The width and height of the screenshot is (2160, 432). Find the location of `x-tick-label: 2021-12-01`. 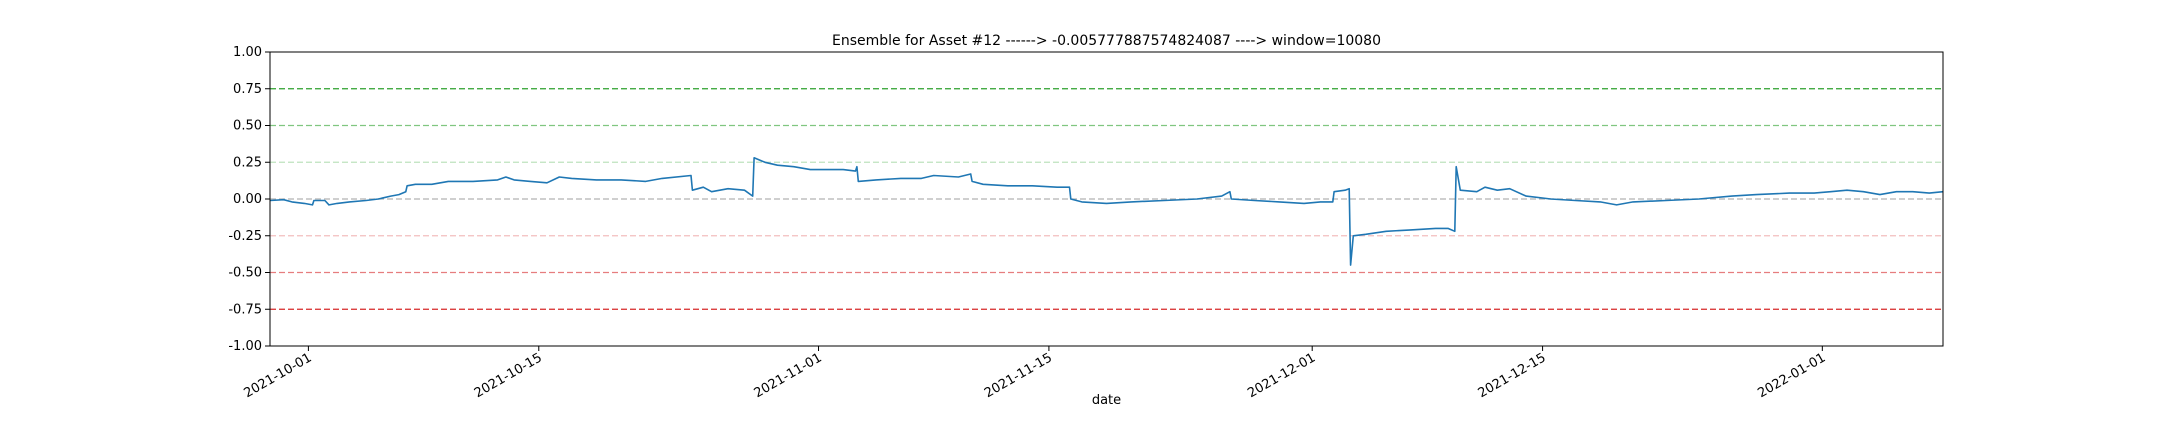

x-tick-label: 2021-12-01 is located at coordinates (1281, 375).